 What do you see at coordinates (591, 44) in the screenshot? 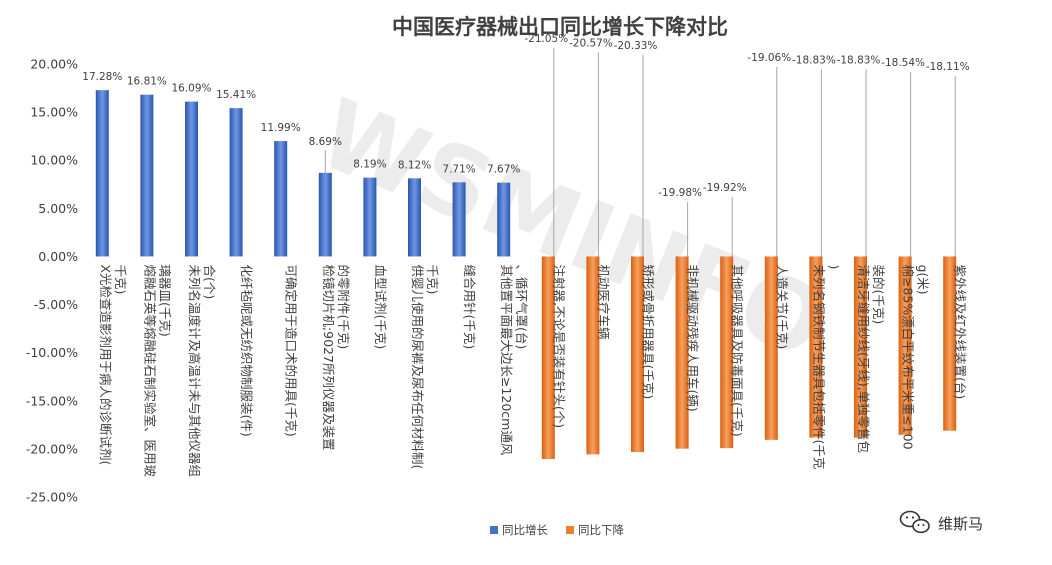
I see `data-label: -20.57%` at bounding box center [591, 44].